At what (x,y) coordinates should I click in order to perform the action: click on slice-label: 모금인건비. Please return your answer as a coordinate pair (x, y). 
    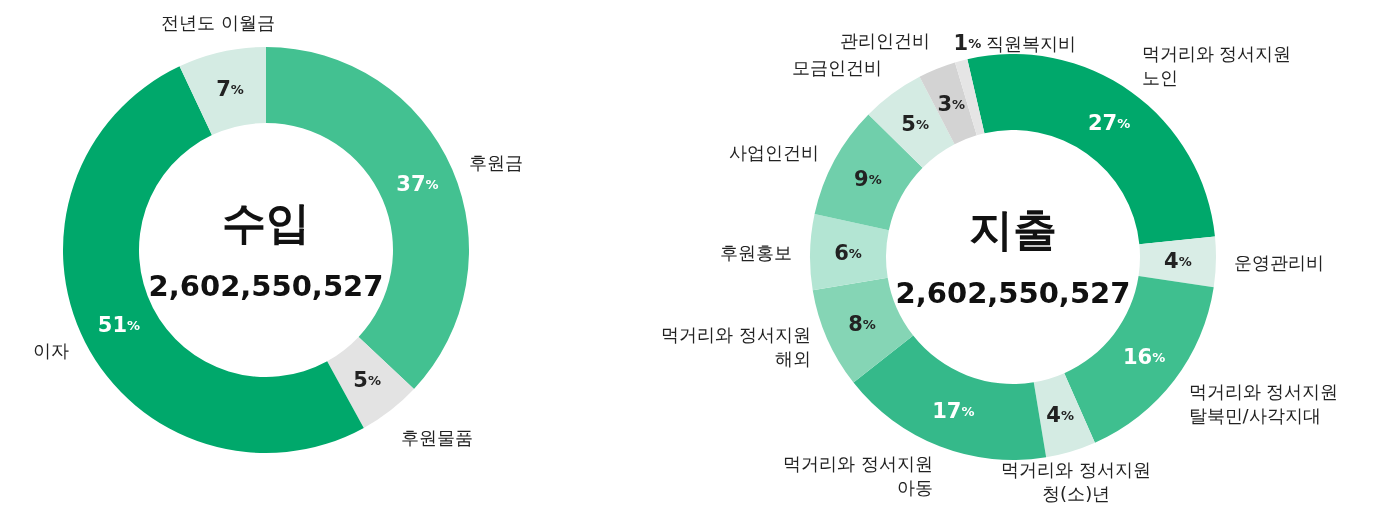
    Looking at the image, I should click on (836, 67).